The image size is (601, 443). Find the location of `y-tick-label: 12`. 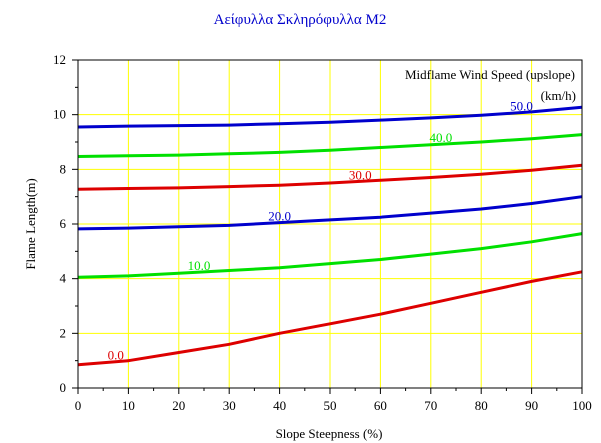

y-tick-label: 12 is located at coordinates (59, 59).